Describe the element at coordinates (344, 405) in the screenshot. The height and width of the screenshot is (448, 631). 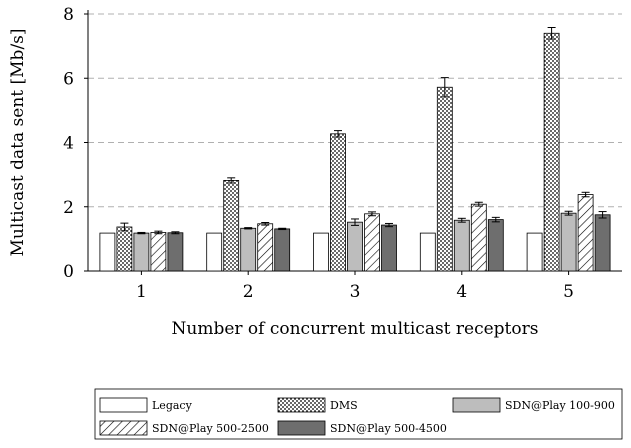
I see `legend-label: DMS` at that location.